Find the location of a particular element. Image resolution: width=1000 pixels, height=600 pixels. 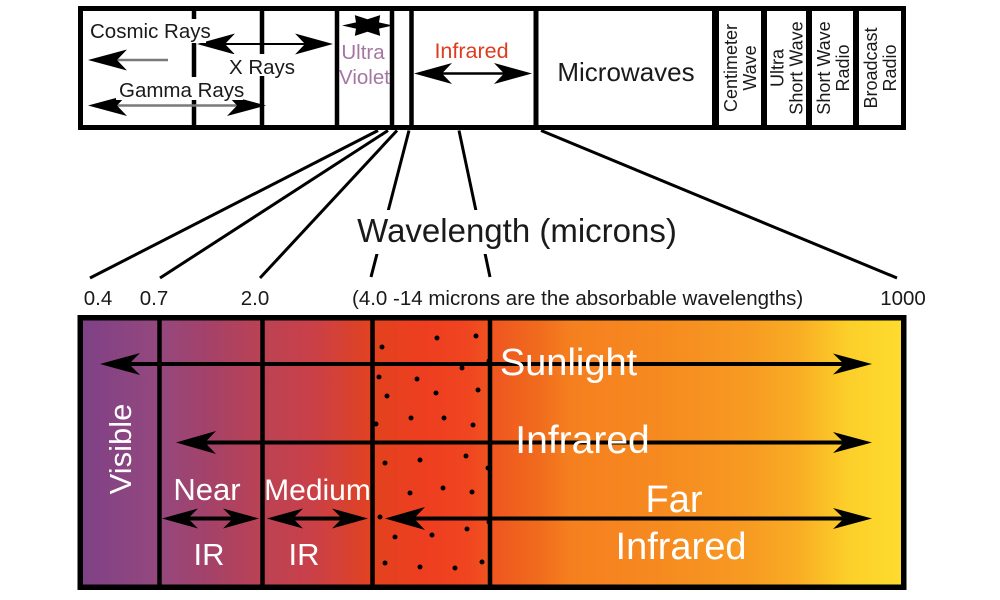

svg-text: 0.4 is located at coordinates (98, 298).